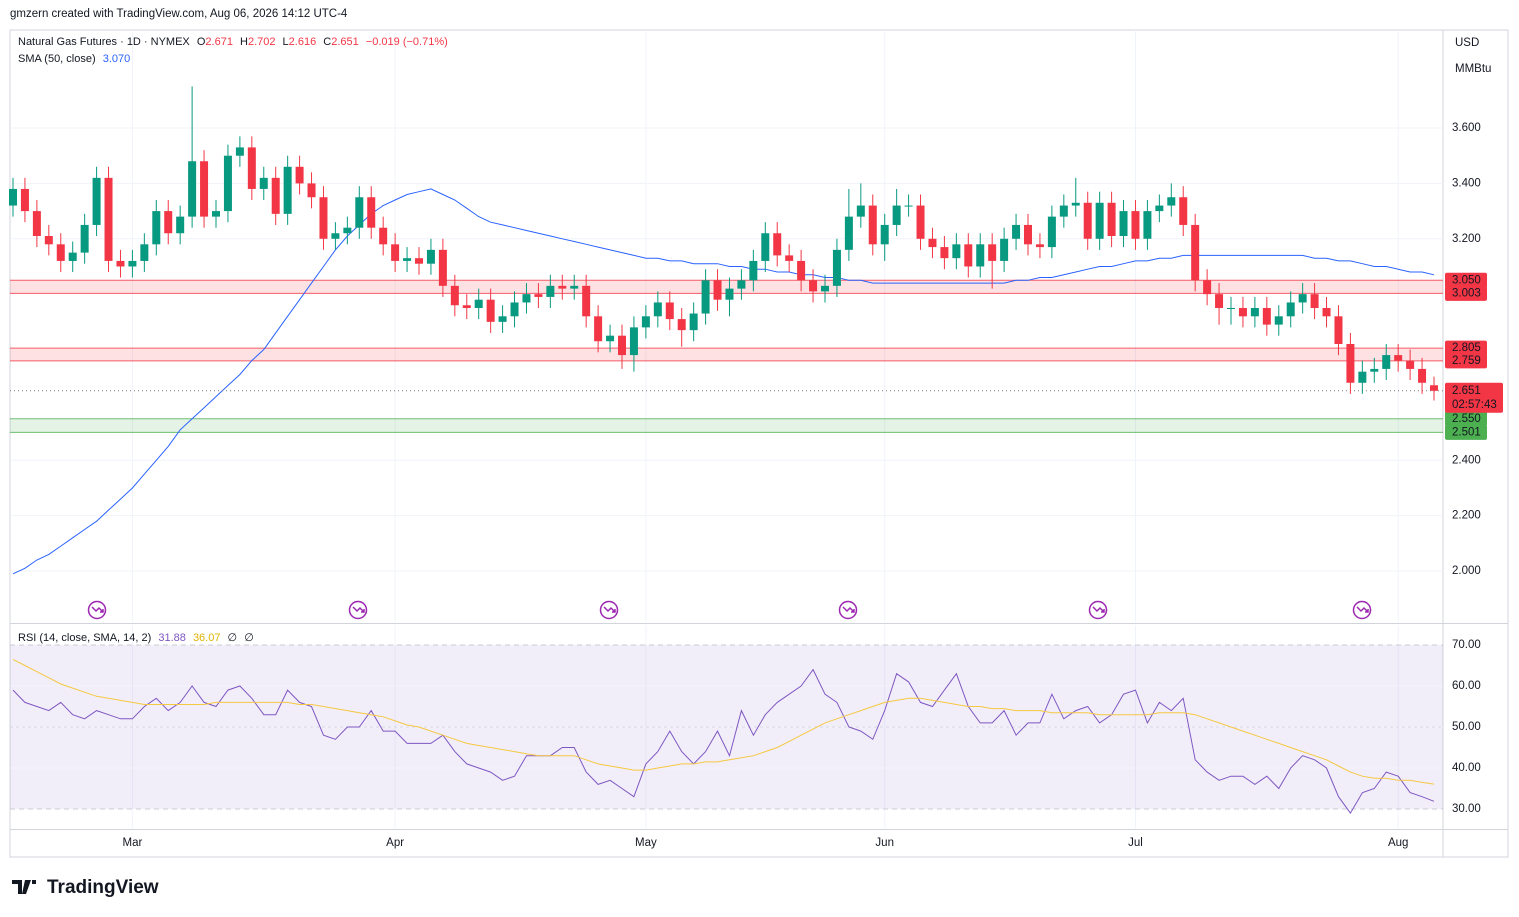 The image size is (1519, 917). I want to click on symbol: Natural Gas Futures · 1D · NYMEX, so click(104, 42).